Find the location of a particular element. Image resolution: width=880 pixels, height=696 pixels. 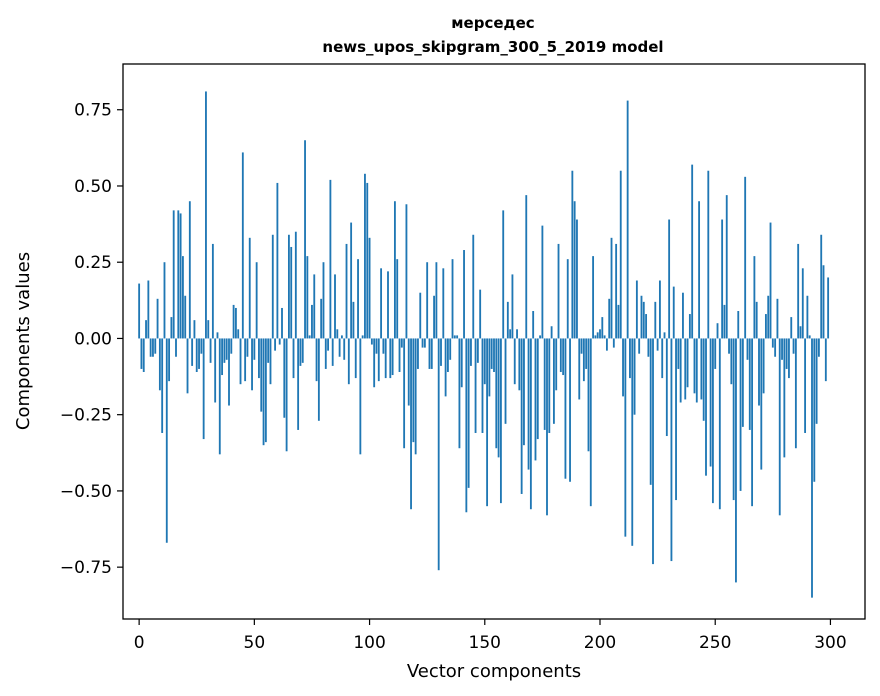

y-tick-label: 0.25 is located at coordinates (93, 263).